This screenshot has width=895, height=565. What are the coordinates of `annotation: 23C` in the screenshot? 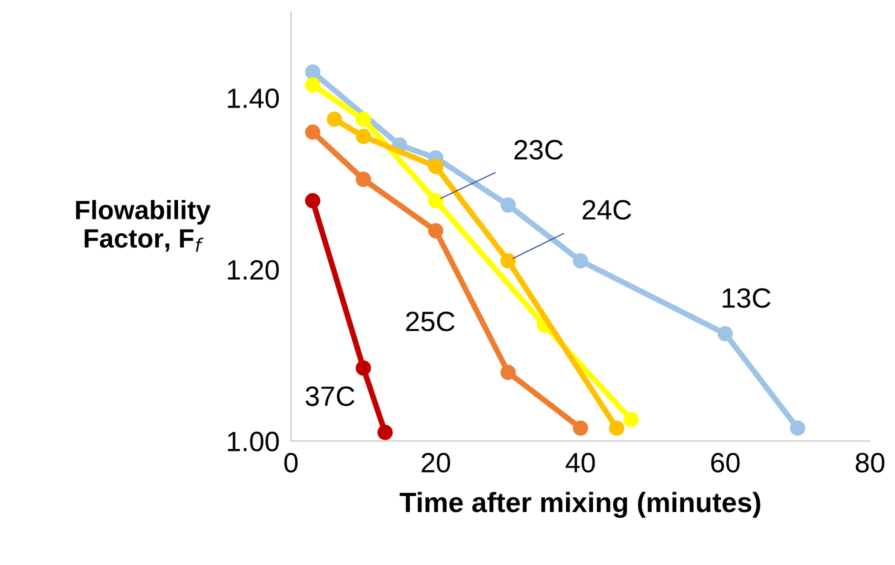 It's located at (538, 150).